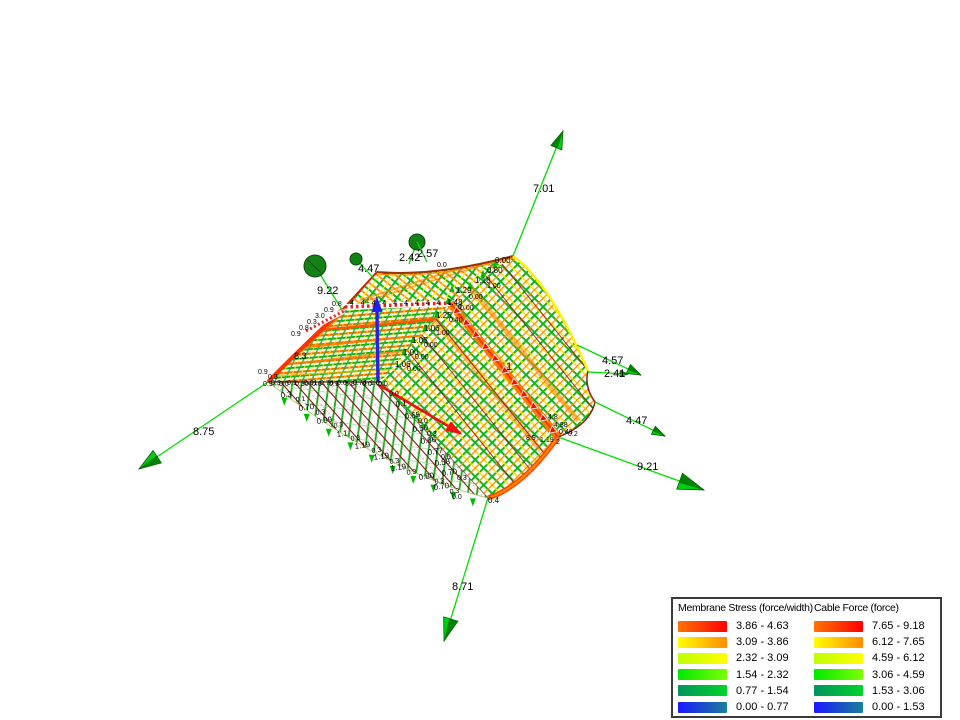 The width and height of the screenshot is (960, 720). I want to click on mesh-value-label: 0.30, so click(302, 384).